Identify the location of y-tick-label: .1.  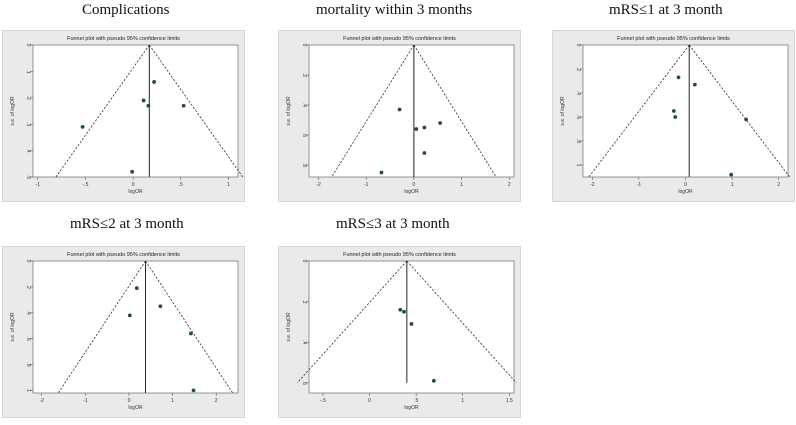
(28, 71).